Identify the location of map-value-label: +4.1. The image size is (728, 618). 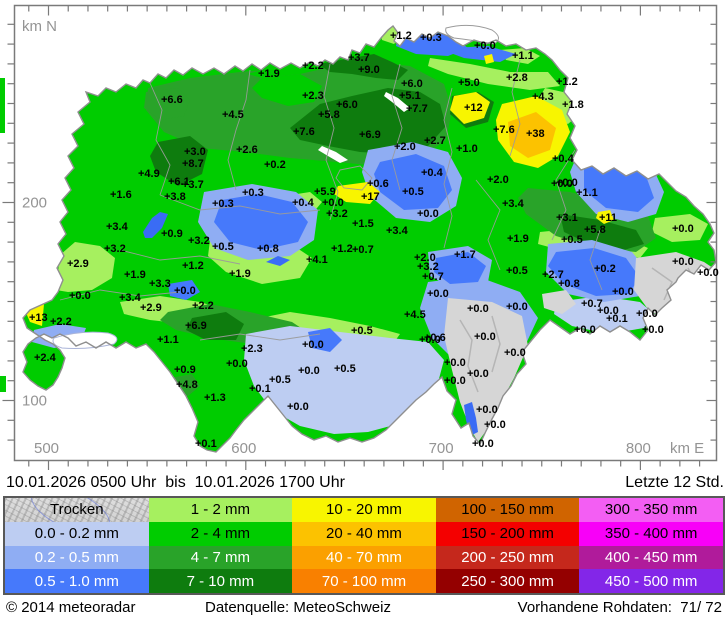
(317, 260).